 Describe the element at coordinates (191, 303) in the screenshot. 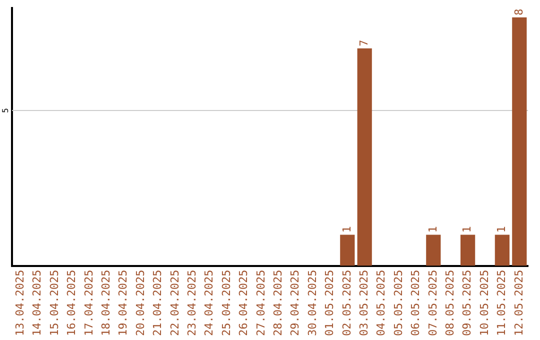

I see `x-tick-label: 23.04.2025` at that location.